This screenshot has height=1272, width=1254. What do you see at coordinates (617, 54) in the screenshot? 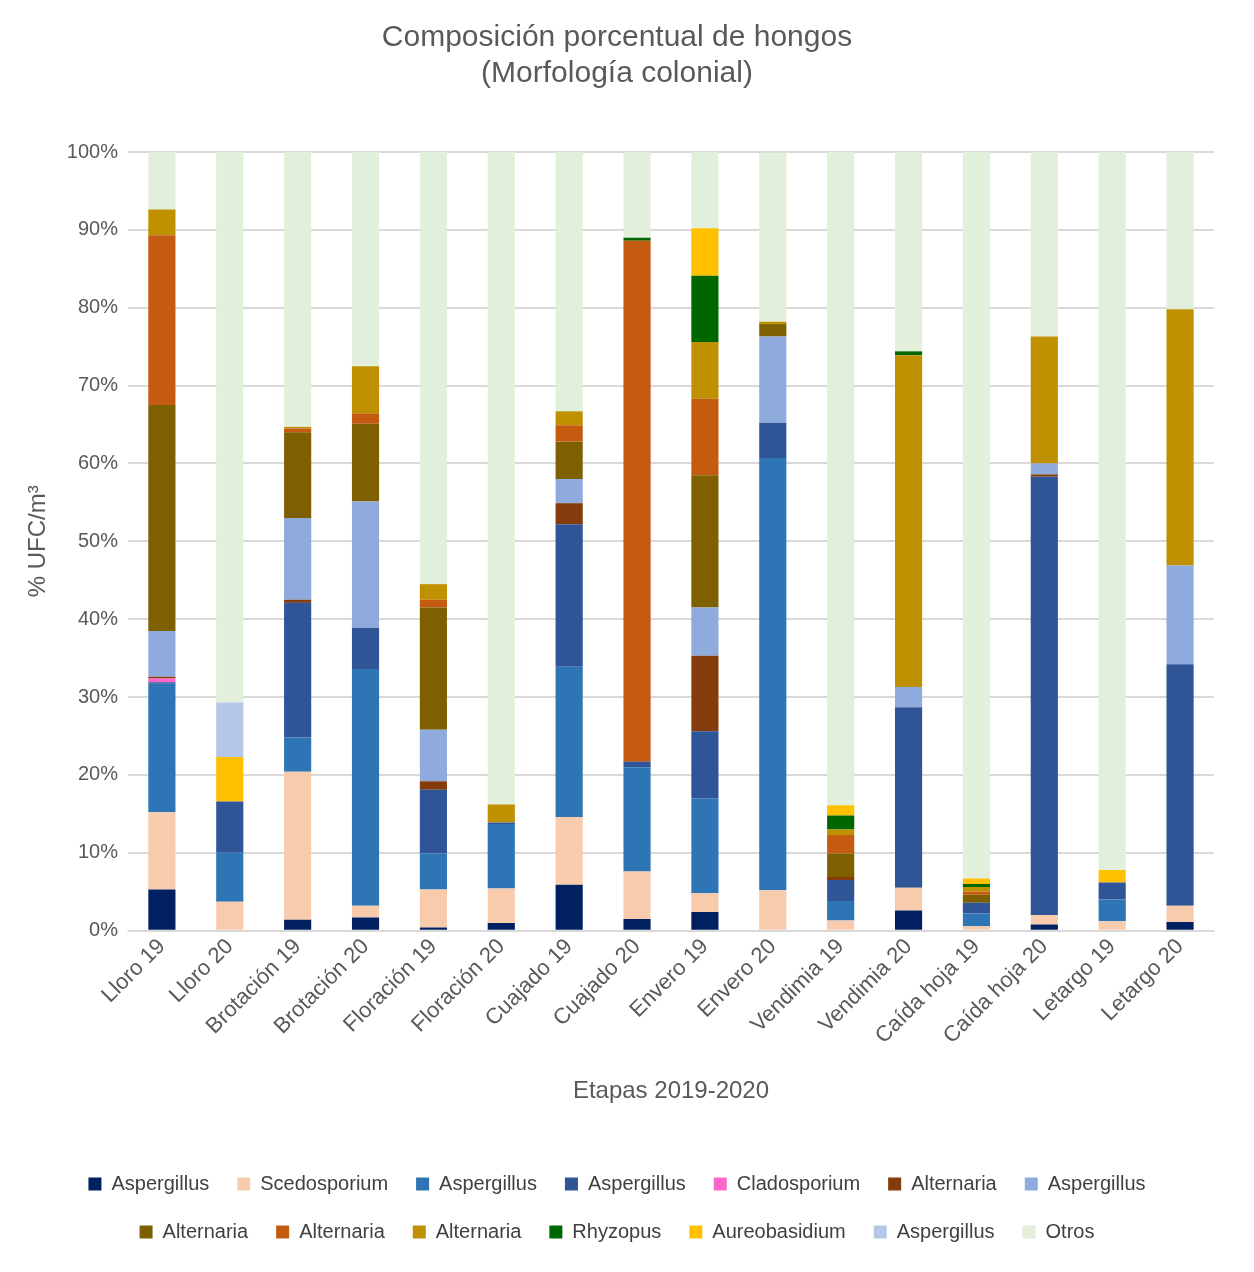
I see `chart-title: Composición porcentual de hongos (Morfología colonial)` at bounding box center [617, 54].